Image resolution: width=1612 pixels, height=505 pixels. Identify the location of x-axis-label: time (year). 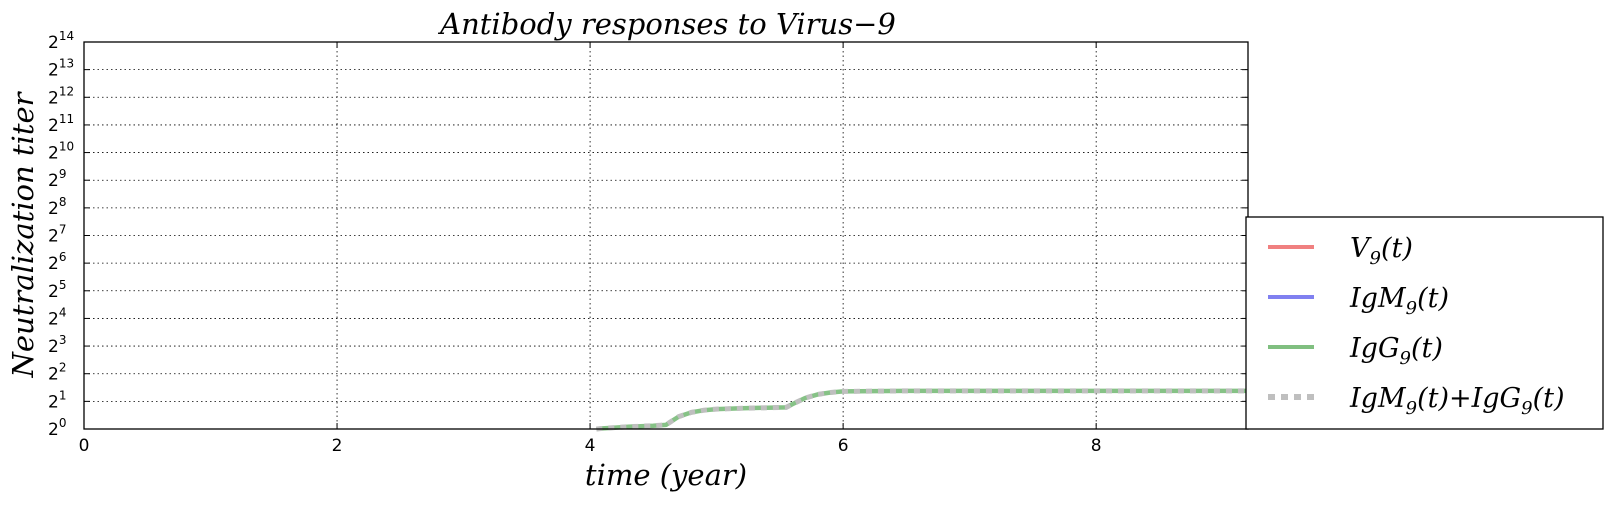
(666, 475).